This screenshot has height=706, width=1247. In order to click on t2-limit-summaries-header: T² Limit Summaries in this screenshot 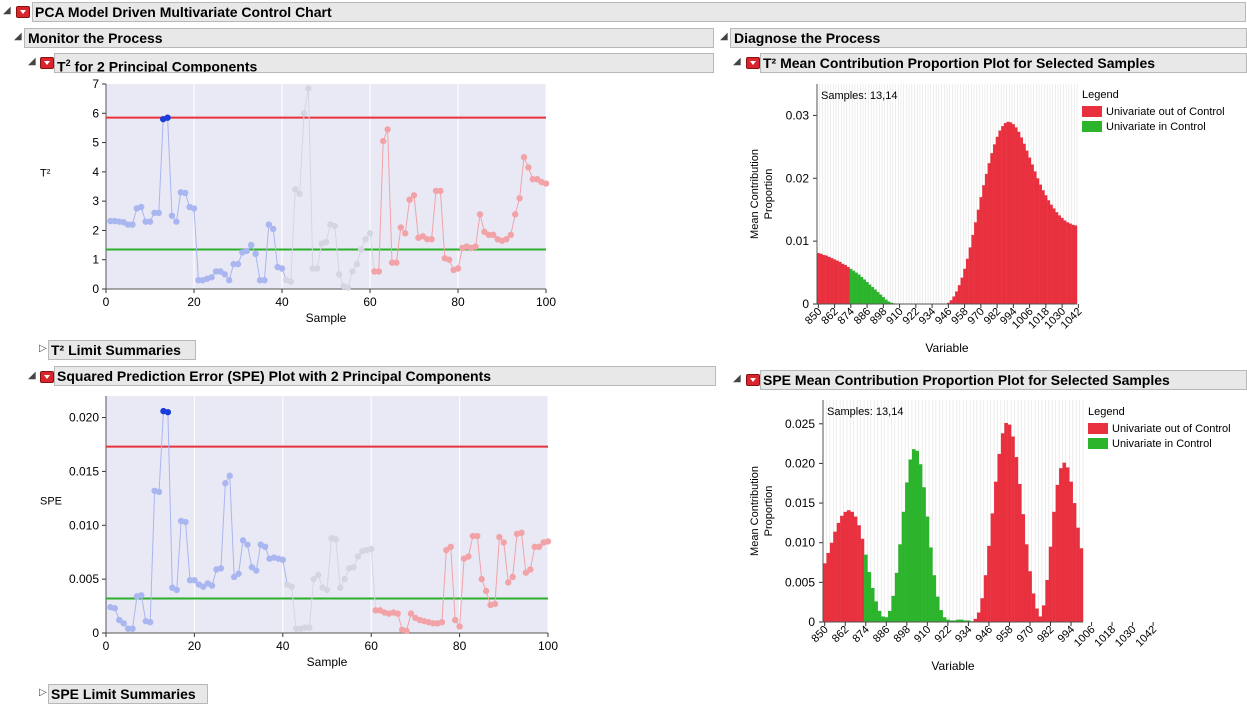, I will do `click(122, 350)`.